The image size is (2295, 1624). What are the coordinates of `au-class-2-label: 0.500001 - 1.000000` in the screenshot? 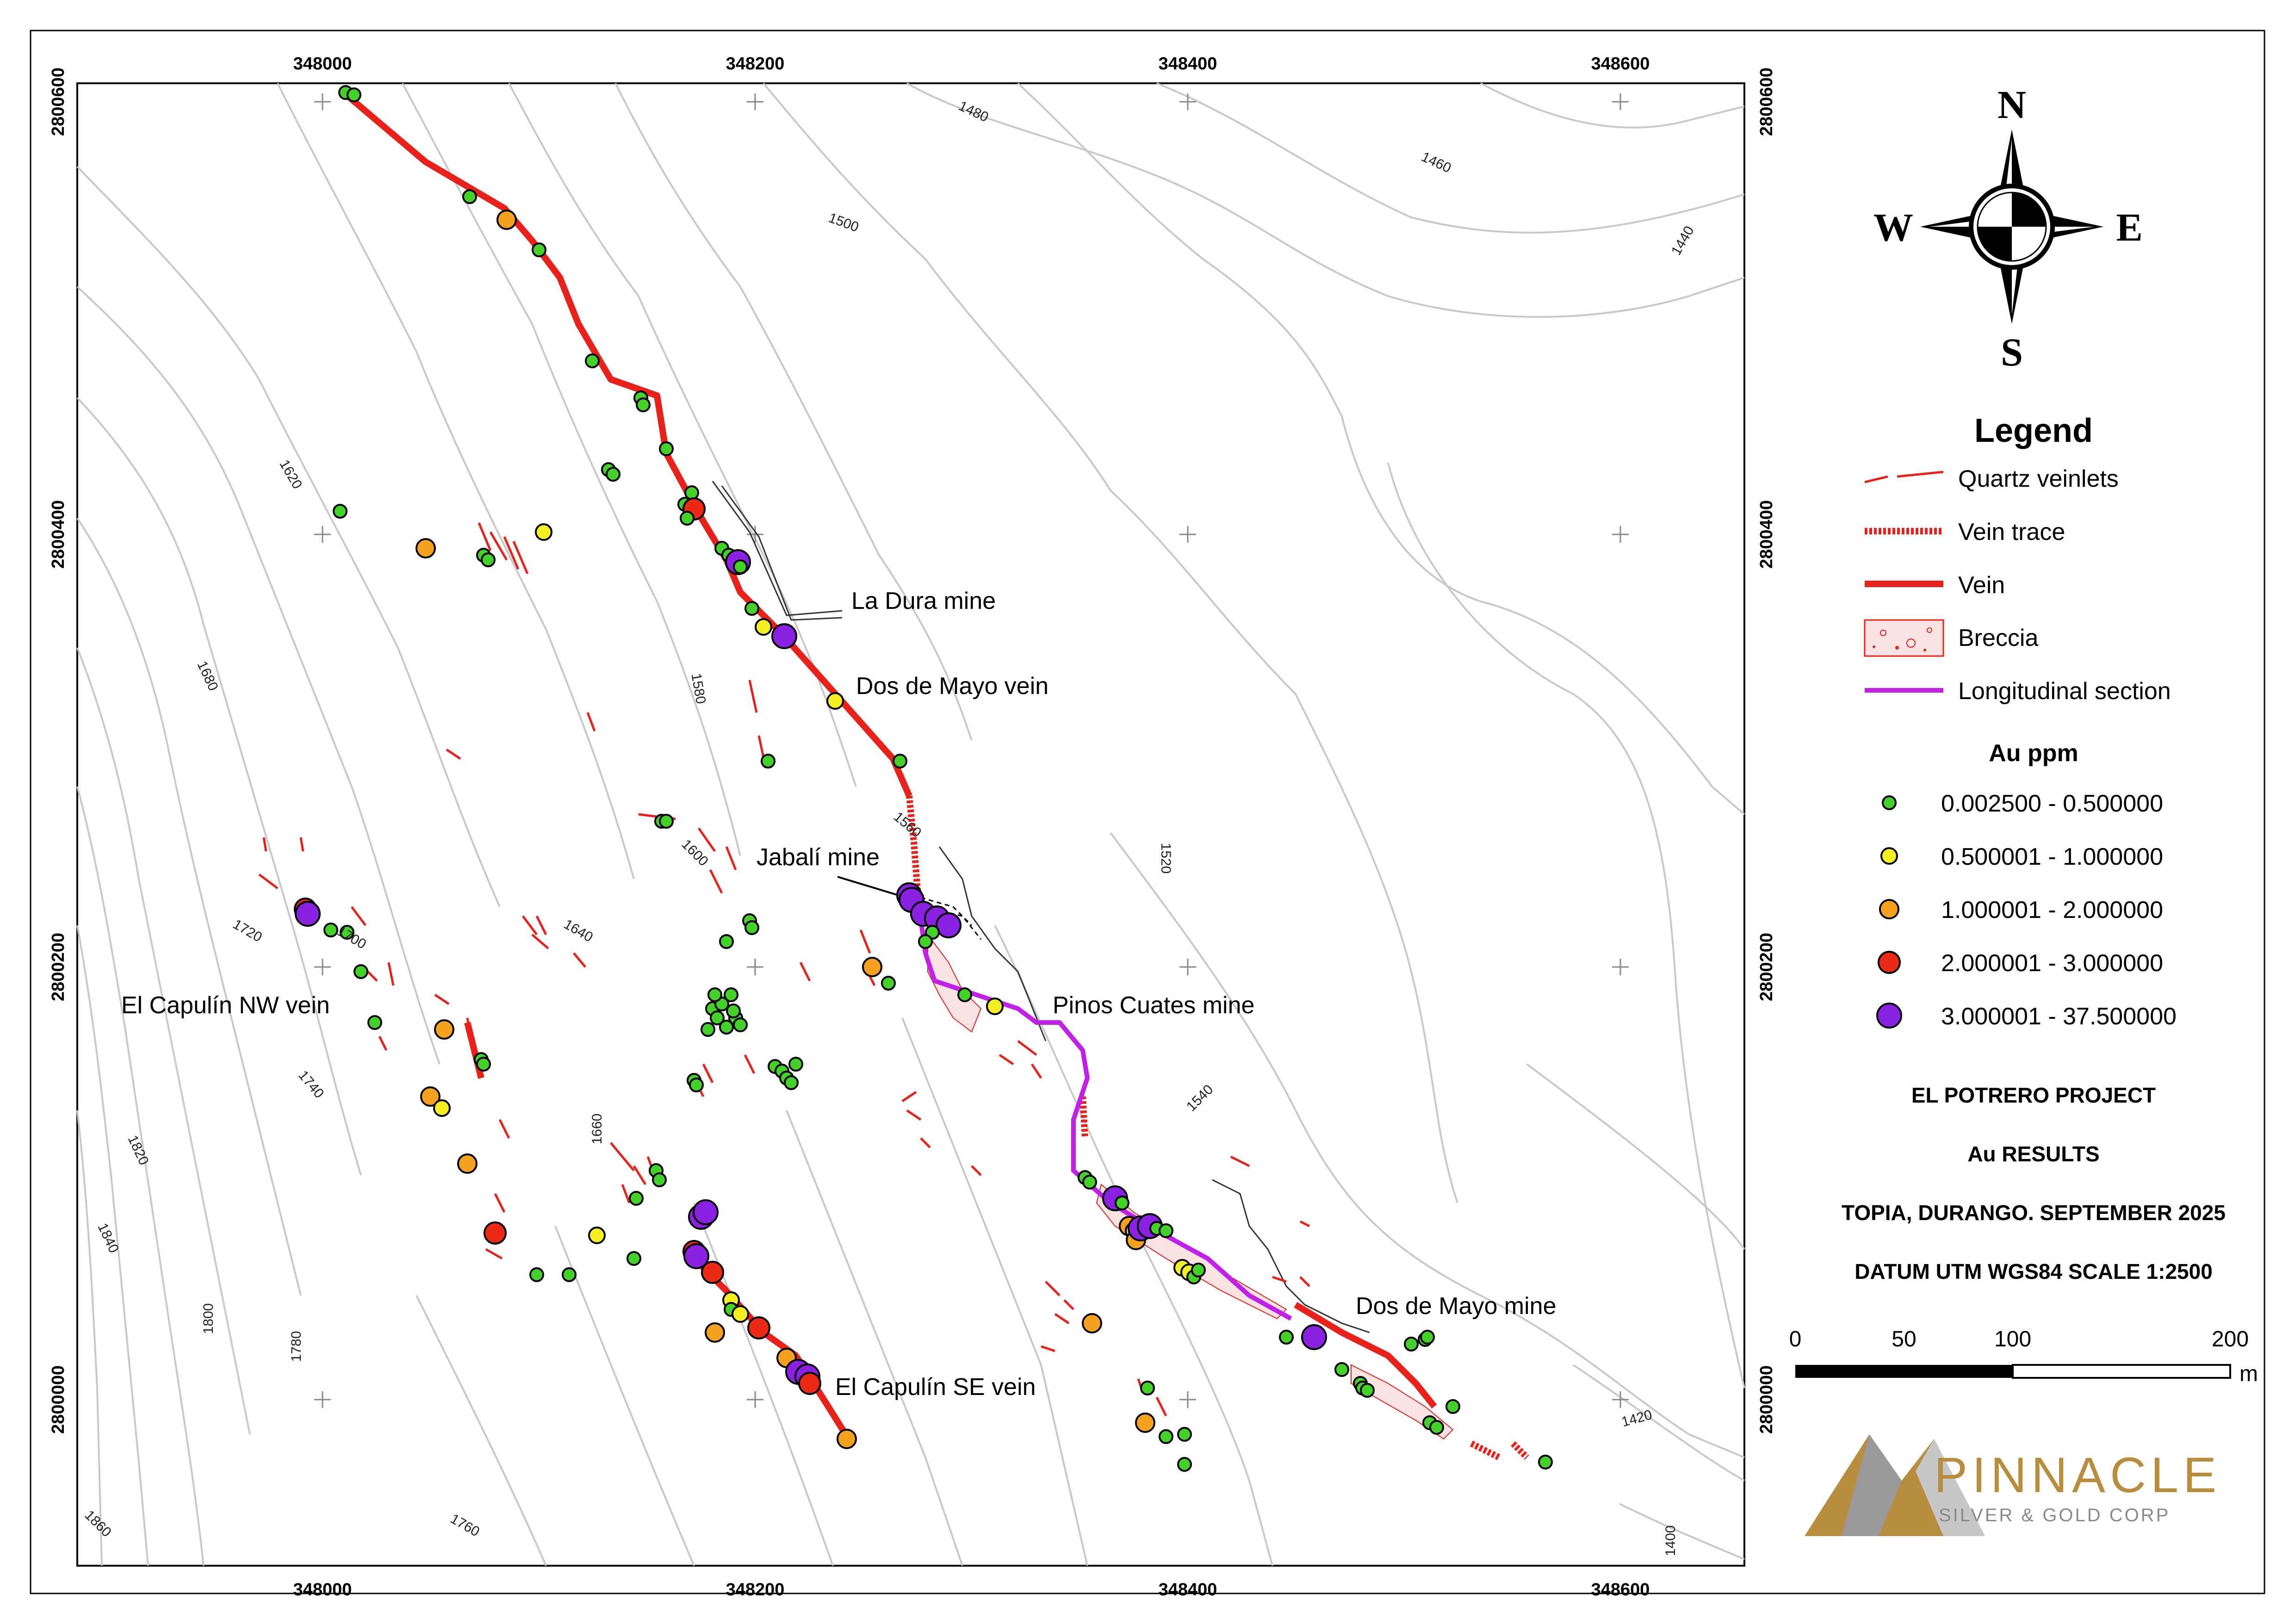 It's located at (2052, 856).